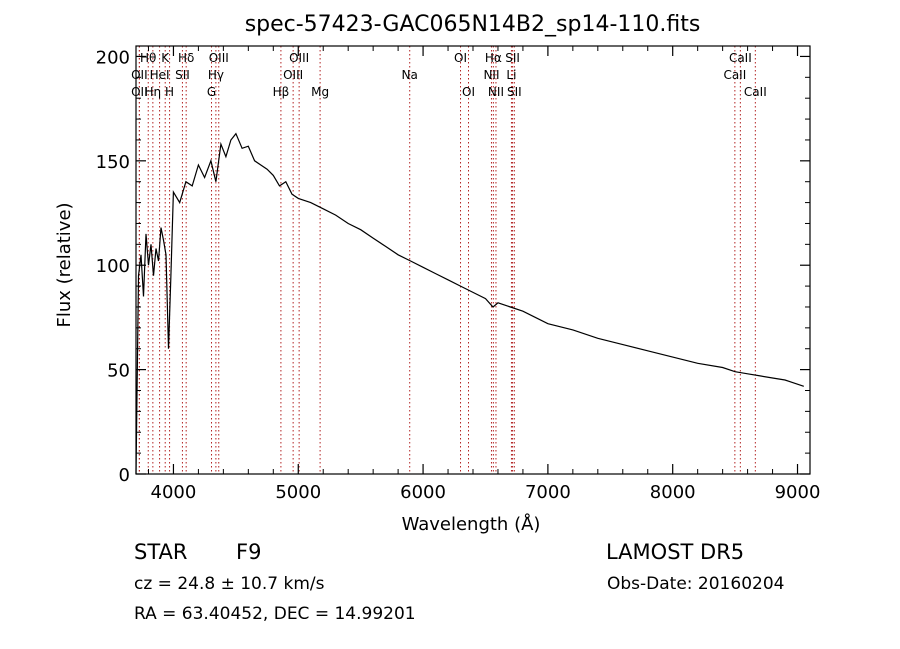 Image resolution: width=900 pixels, height=649 pixels. Describe the element at coordinates (139, 75) in the screenshot. I see `line-marker-label-1: OII` at that location.